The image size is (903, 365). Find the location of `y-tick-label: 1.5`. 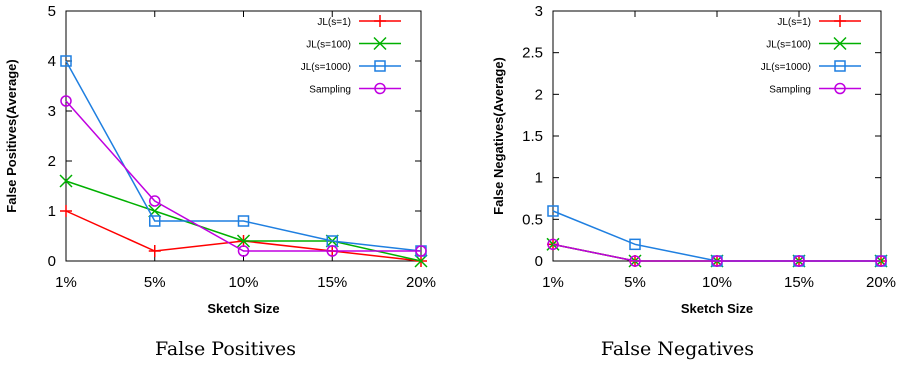

y-tick-label: 1.5 is located at coordinates (532, 136).